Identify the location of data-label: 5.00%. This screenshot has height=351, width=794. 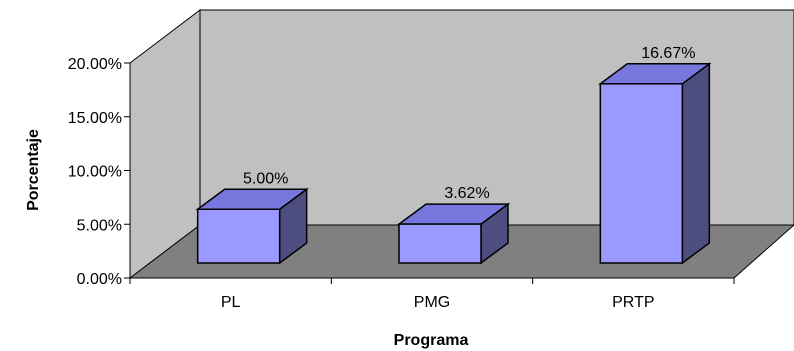
(265, 178).